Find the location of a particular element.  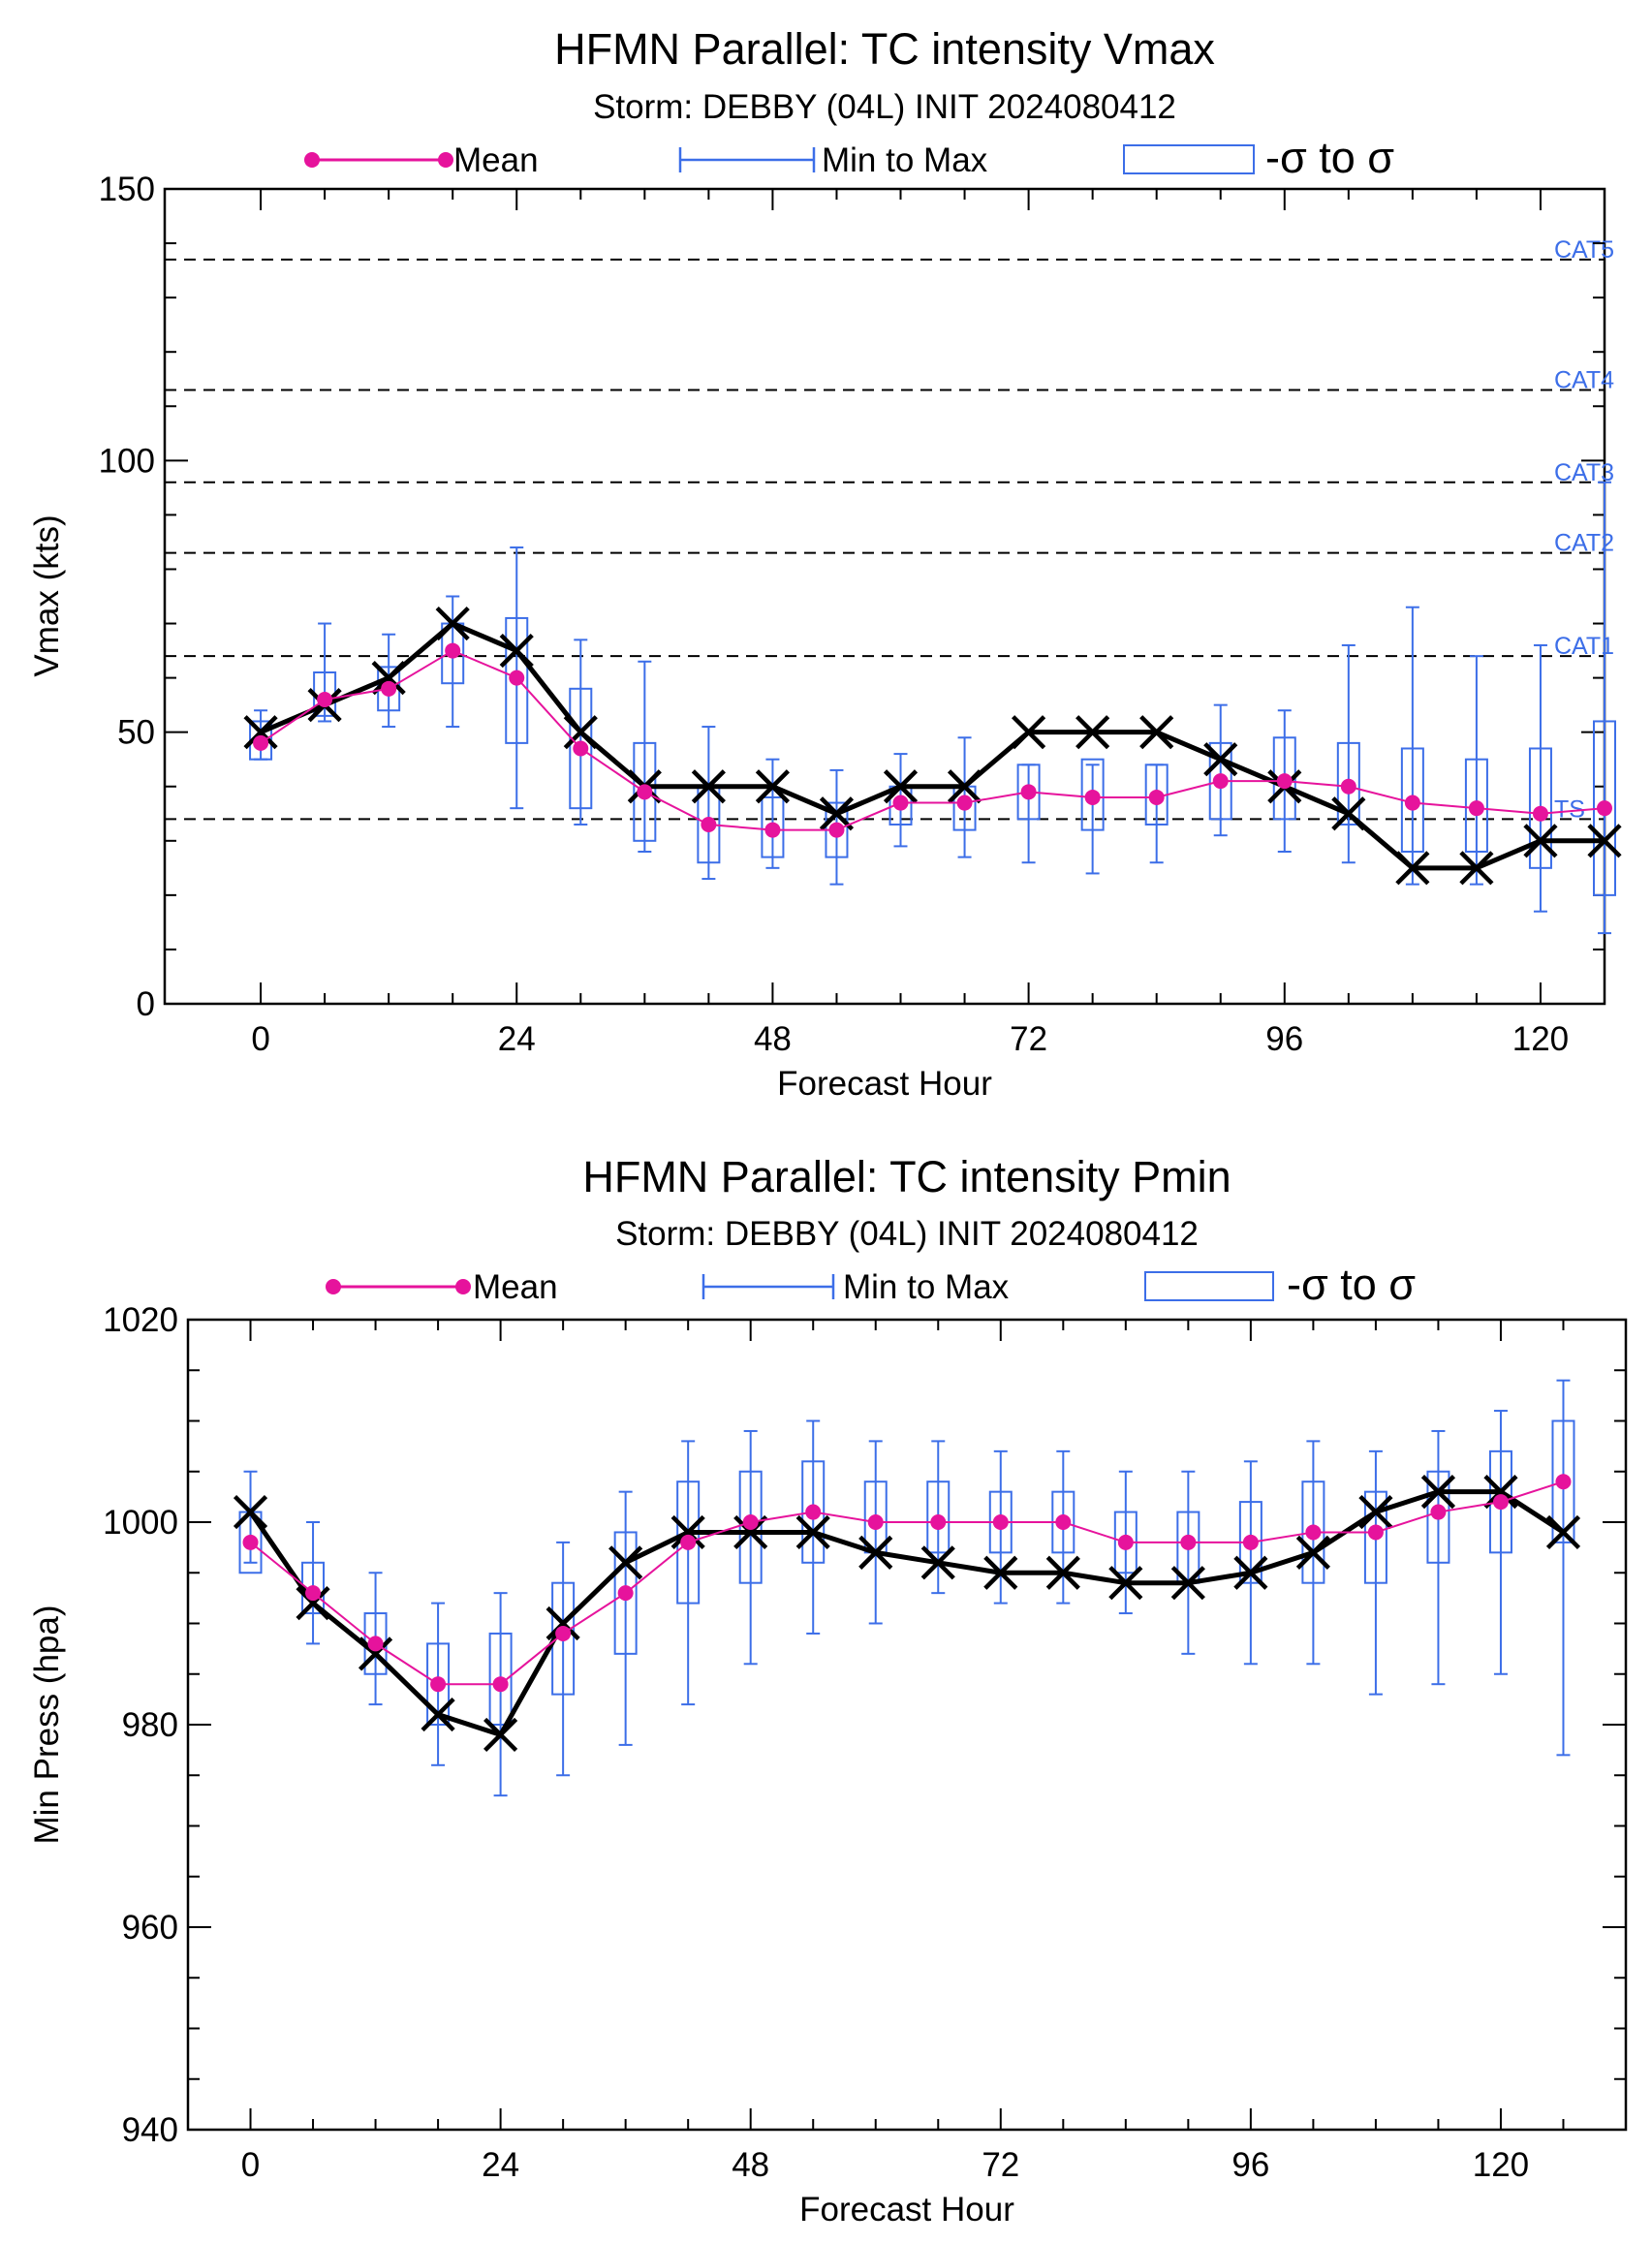

y-tick-label: 980 is located at coordinates (150, 1725).